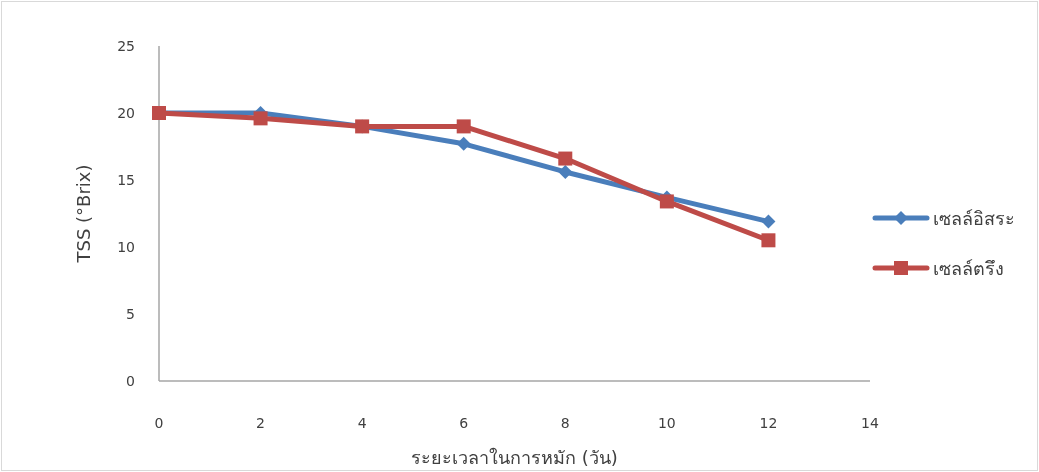  I want to click on y-tick-label: 25, so click(126, 46).